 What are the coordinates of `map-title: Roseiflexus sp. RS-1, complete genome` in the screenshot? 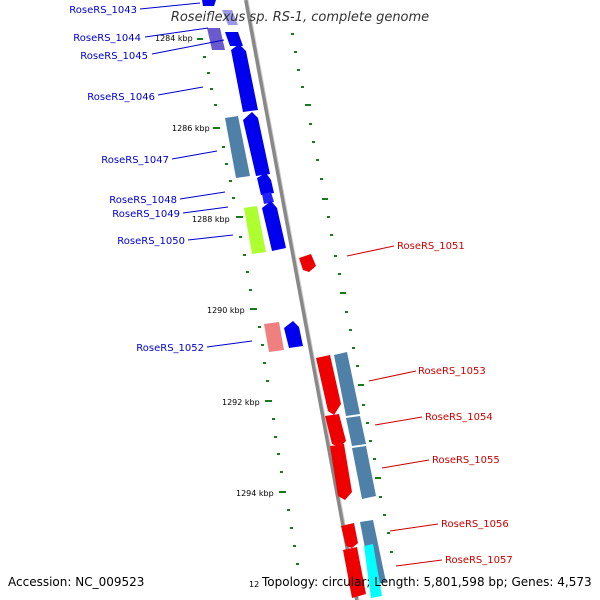 It's located at (300, 17).